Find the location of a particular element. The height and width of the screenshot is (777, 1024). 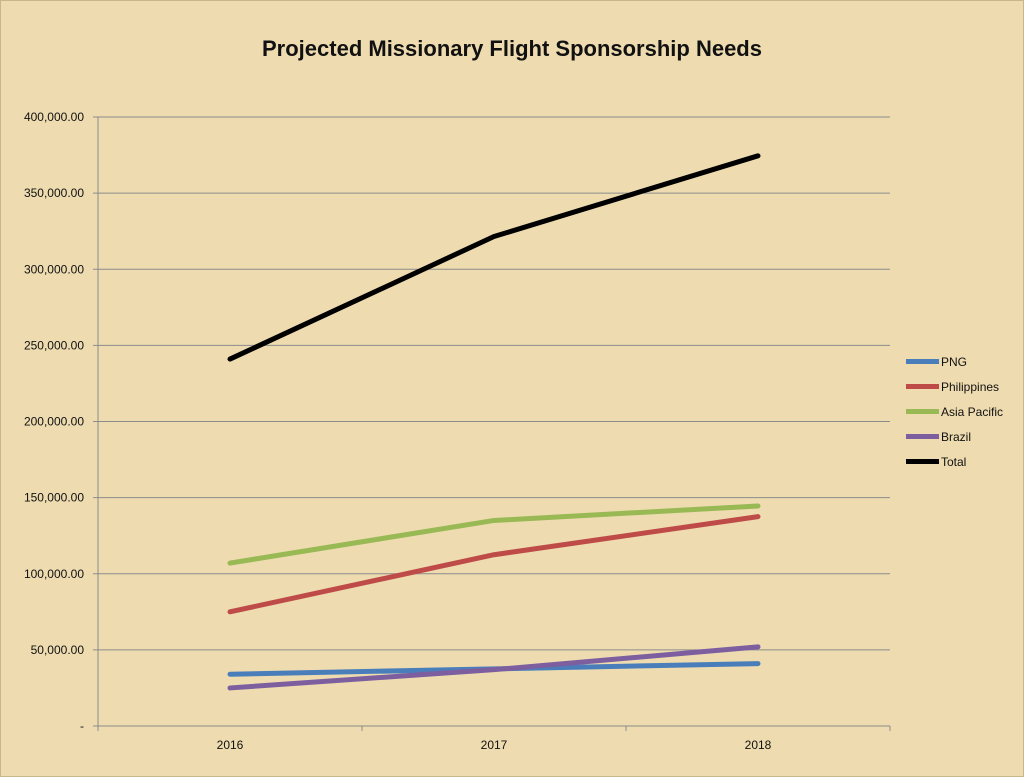

legend-item-png: PNG is located at coordinates (961, 361).